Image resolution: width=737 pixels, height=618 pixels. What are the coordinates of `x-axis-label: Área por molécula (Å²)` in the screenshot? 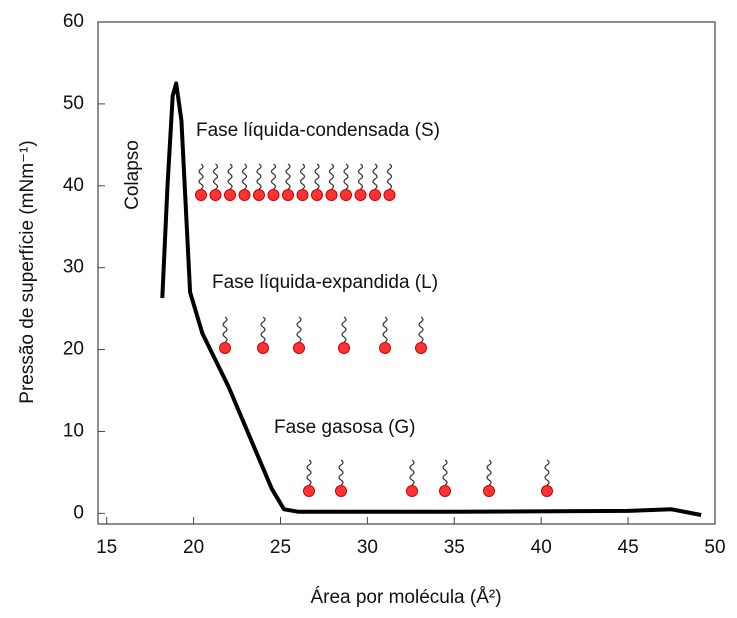 It's located at (405, 597).